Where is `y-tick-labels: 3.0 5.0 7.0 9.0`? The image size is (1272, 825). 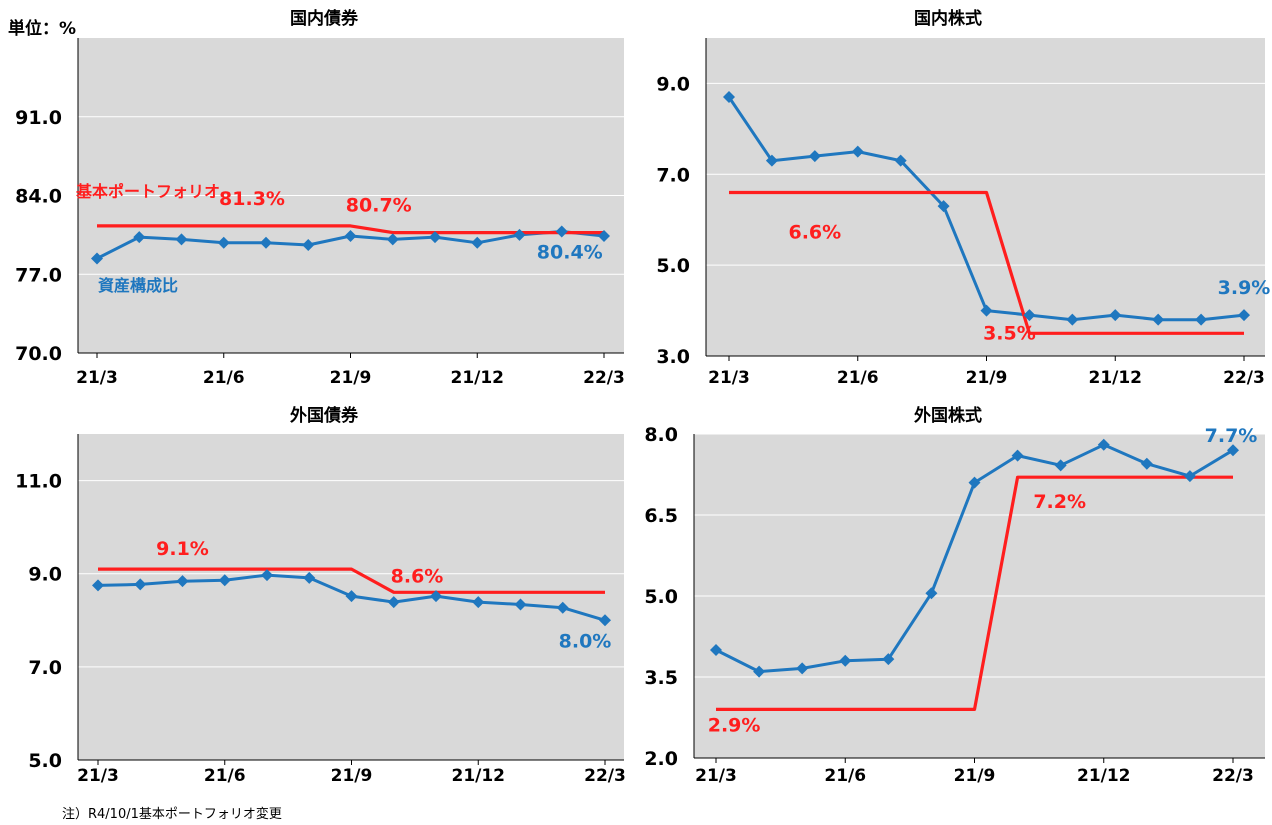 y-tick-labels: 3.0 5.0 7.0 9.0 is located at coordinates (673, 220).